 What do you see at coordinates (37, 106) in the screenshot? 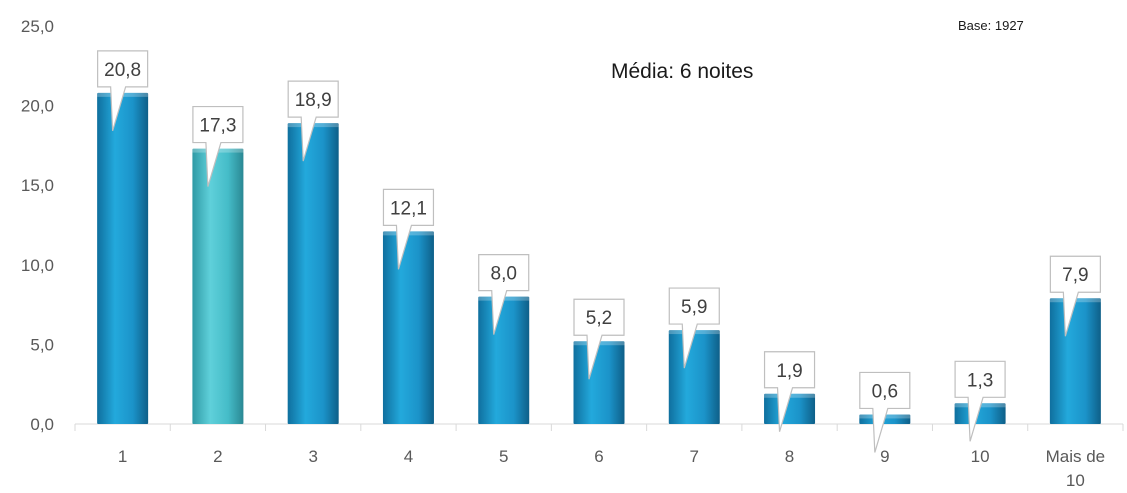
I see `y-tick-label: 20,0` at bounding box center [37, 106].